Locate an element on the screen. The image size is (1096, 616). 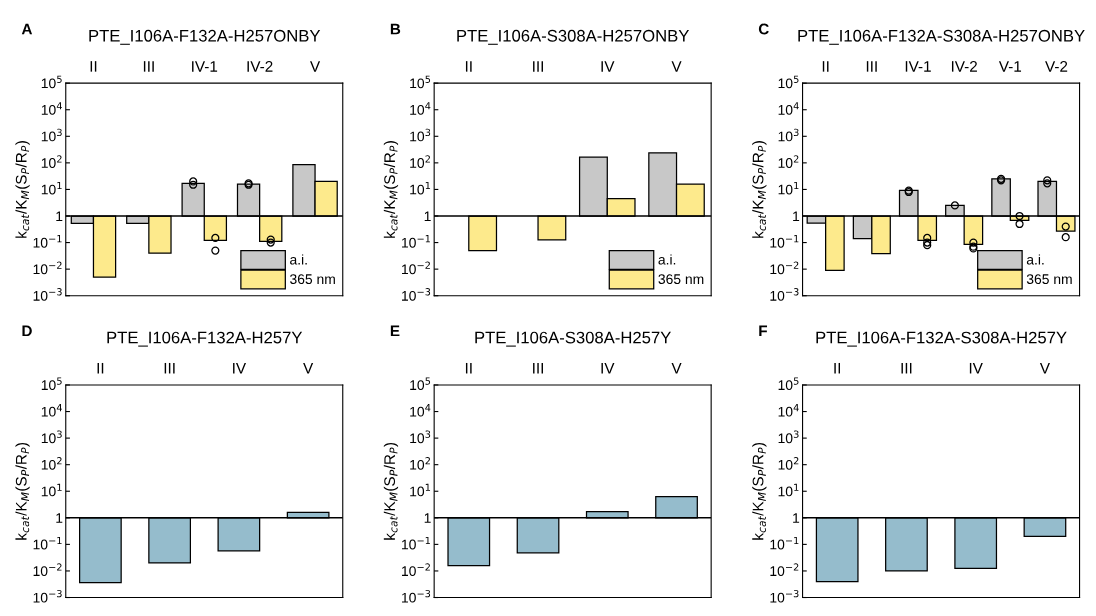
text: E is located at coordinates (395, 331).